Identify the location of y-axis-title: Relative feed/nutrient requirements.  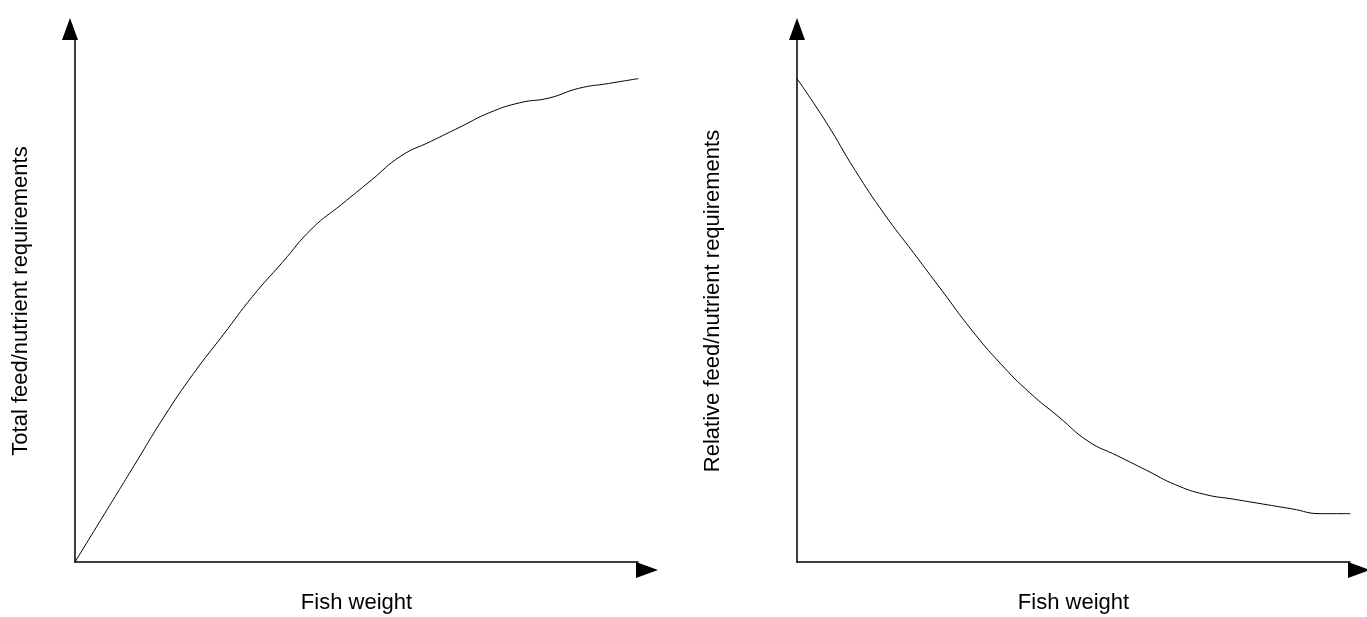
(711, 301).